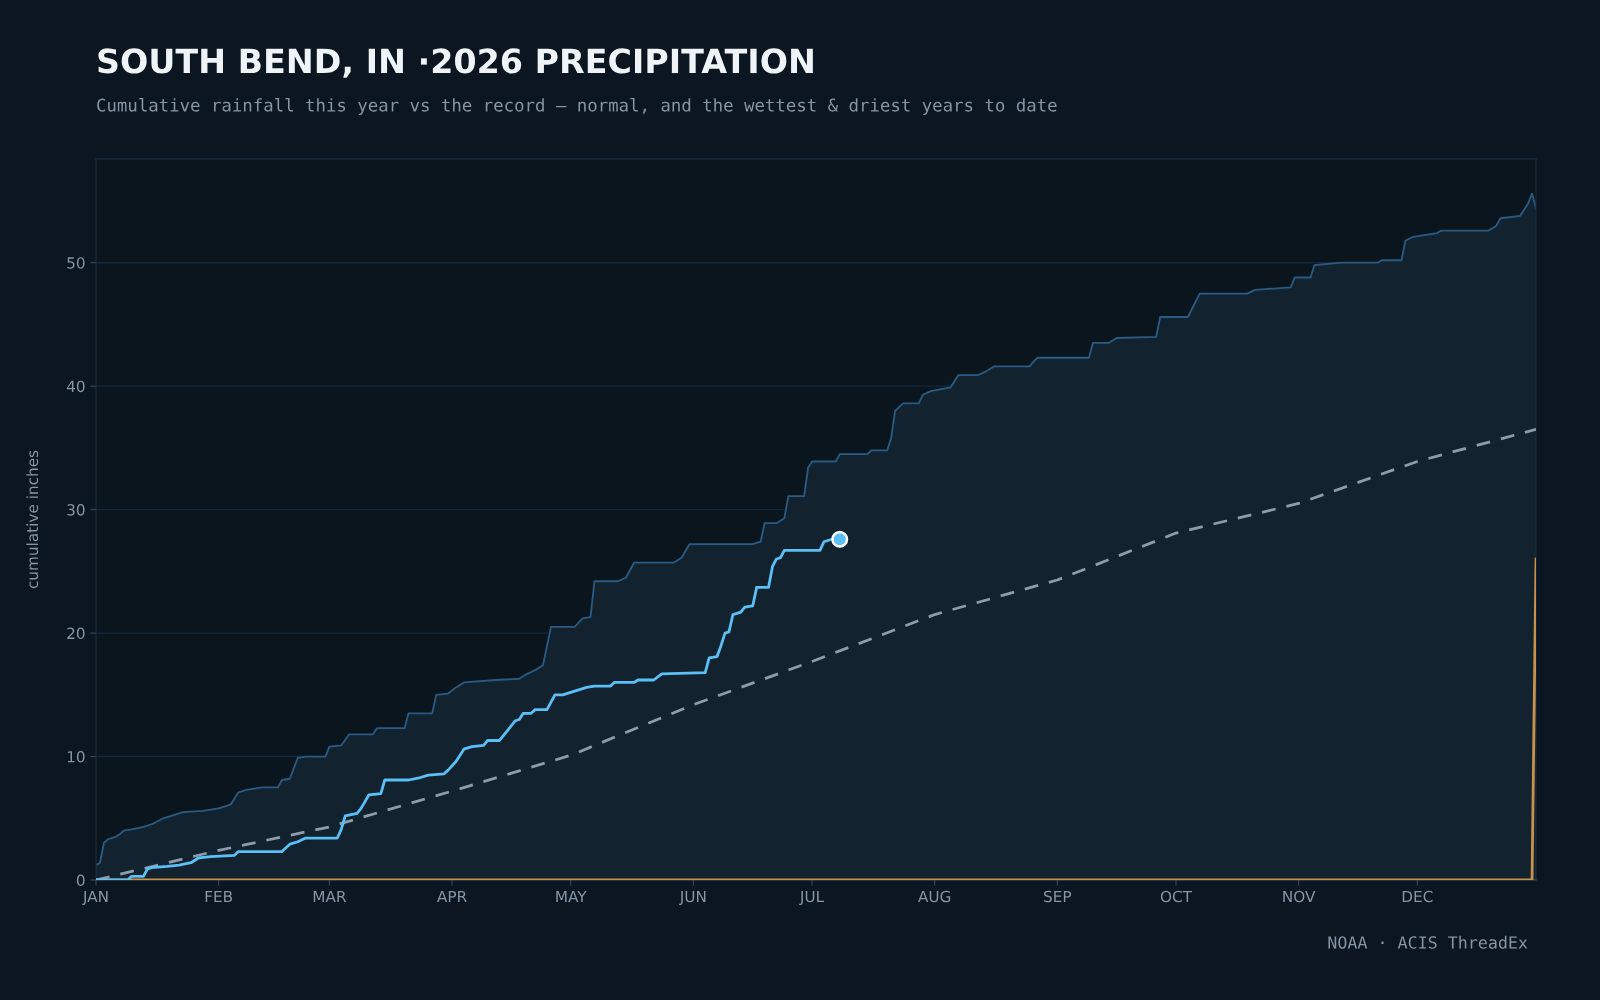  Describe the element at coordinates (455, 63) in the screenshot. I see `chart-title: SOUTH BEND, IN ·2026 PRECIPITATION` at that location.